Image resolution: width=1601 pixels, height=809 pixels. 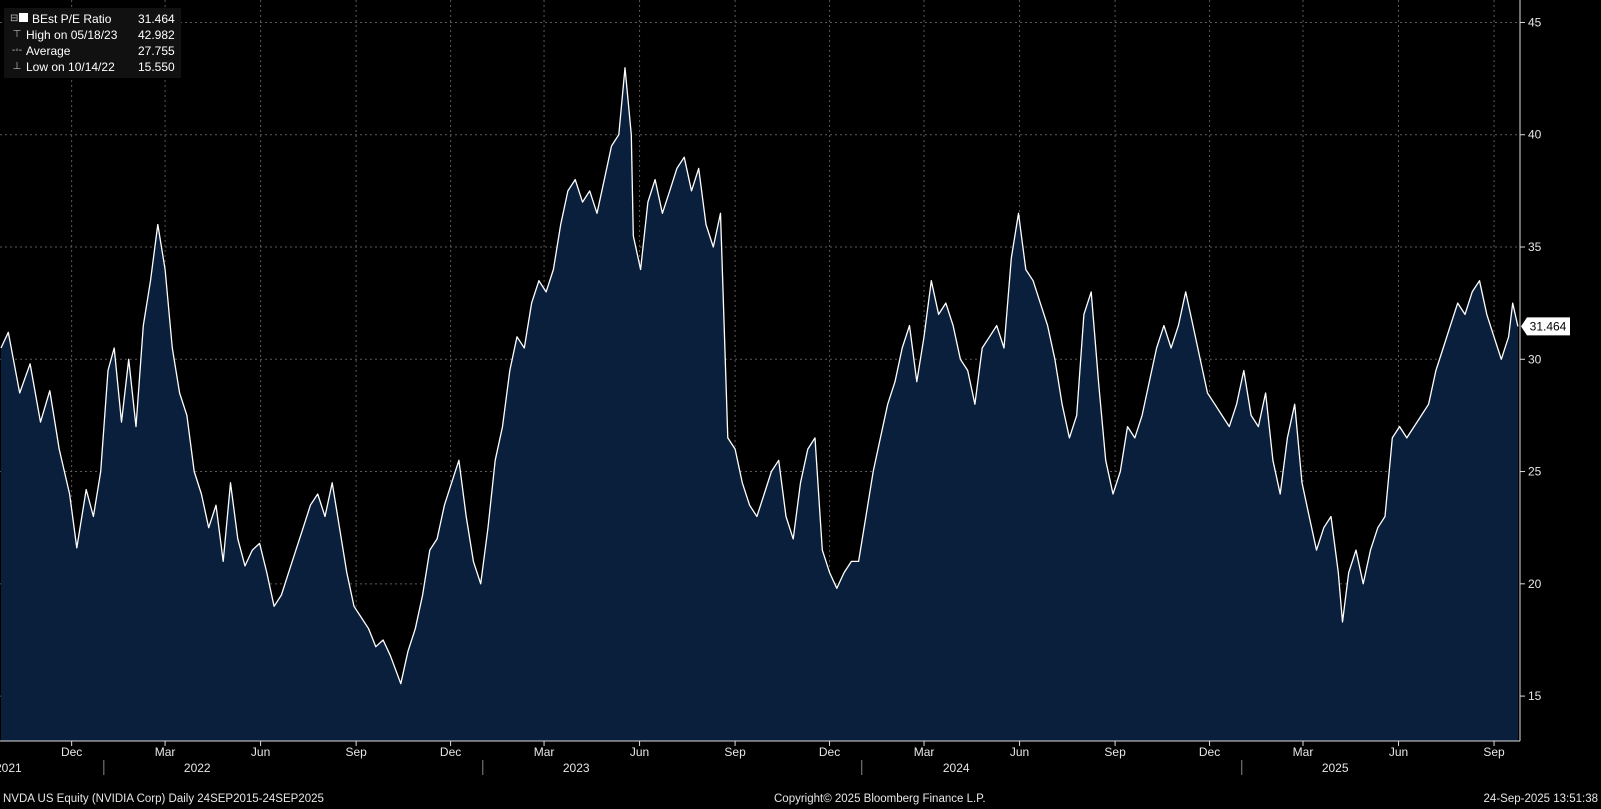 I want to click on legend-row-average: -◦- Average 27.755, so click(x=92, y=51).